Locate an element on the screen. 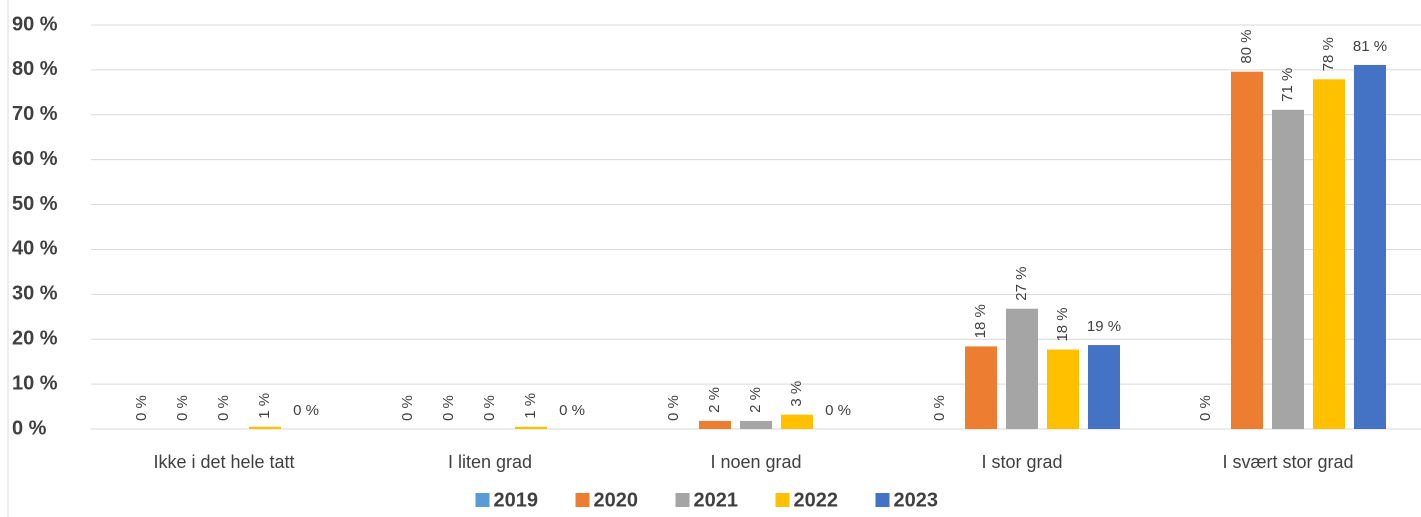 This screenshot has height=517, width=1421. data-label: 80 % is located at coordinates (1246, 46).